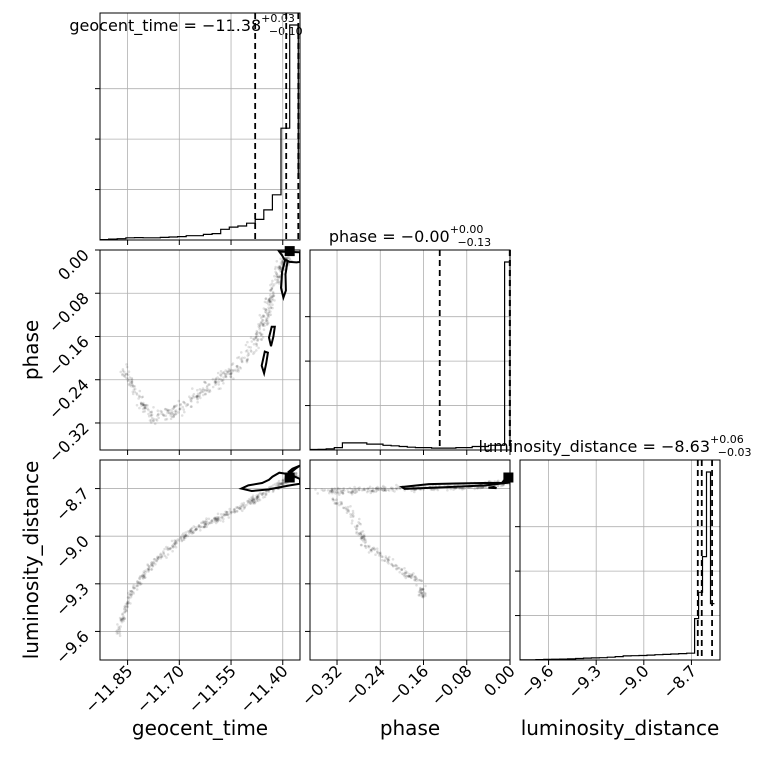 This screenshot has height=760, width=760. Describe the element at coordinates (408, 685) in the screenshot. I see `xtick-label-phase-2: −0.16` at that location.